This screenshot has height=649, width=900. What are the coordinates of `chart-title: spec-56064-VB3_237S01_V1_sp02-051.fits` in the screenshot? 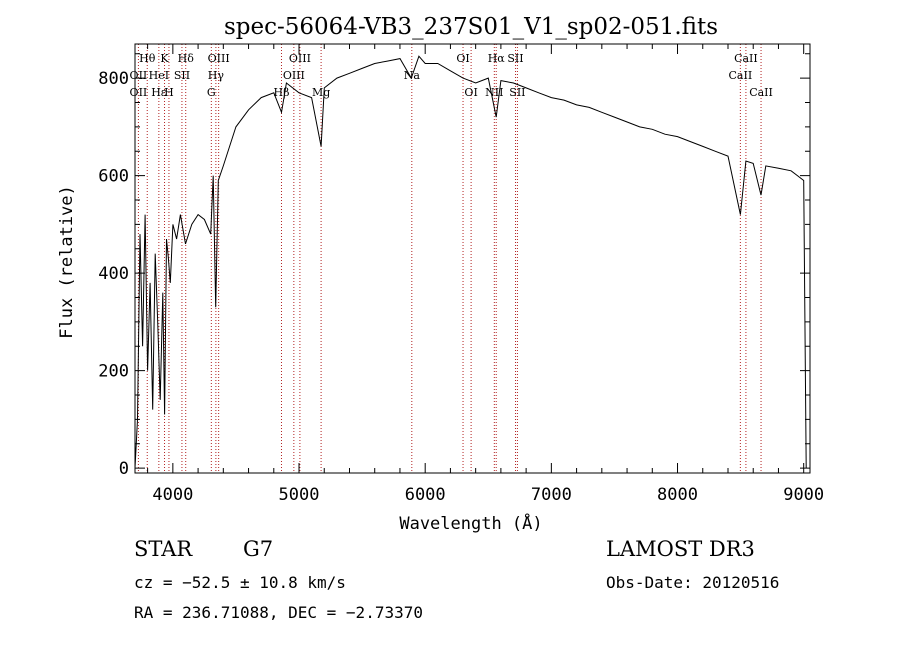 It's located at (471, 27).